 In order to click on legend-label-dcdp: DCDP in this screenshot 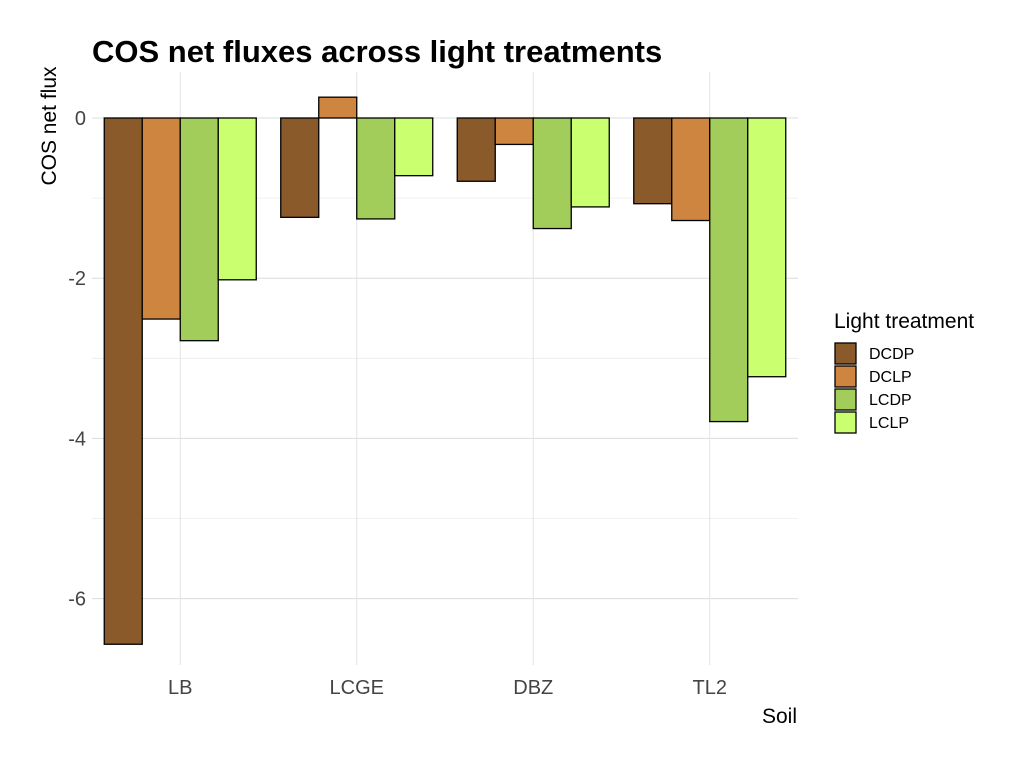, I will do `click(891, 354)`.